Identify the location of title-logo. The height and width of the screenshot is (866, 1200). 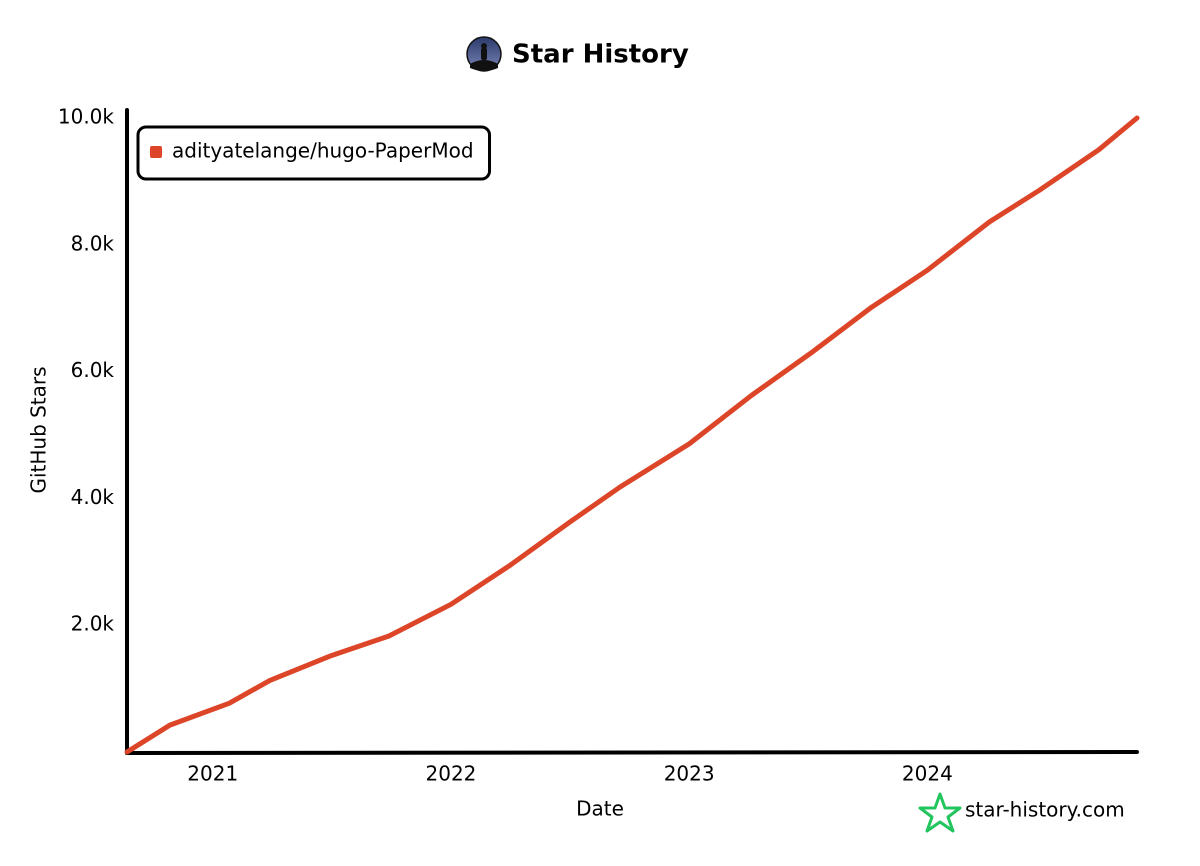
(484, 54).